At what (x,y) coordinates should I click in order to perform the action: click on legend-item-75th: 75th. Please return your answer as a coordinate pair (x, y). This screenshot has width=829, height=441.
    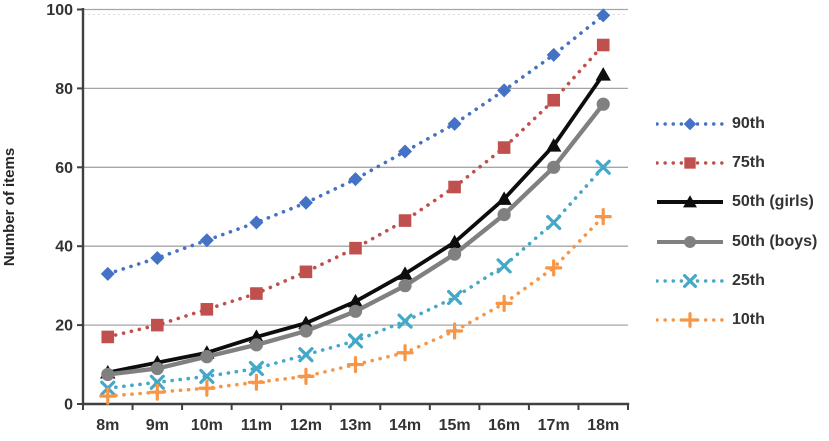
    Looking at the image, I should click on (736, 162).